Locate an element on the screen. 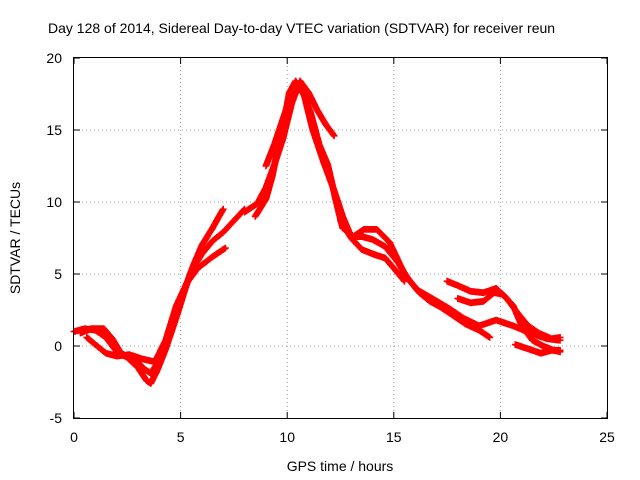 The image size is (640, 480). y-tick-label: 10 is located at coordinates (54, 202).